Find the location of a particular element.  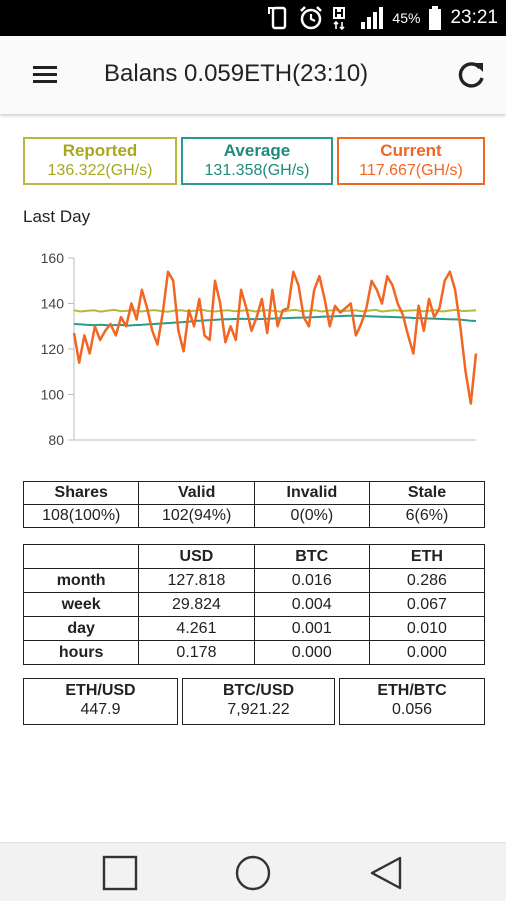

row-label: month is located at coordinates (81, 580).